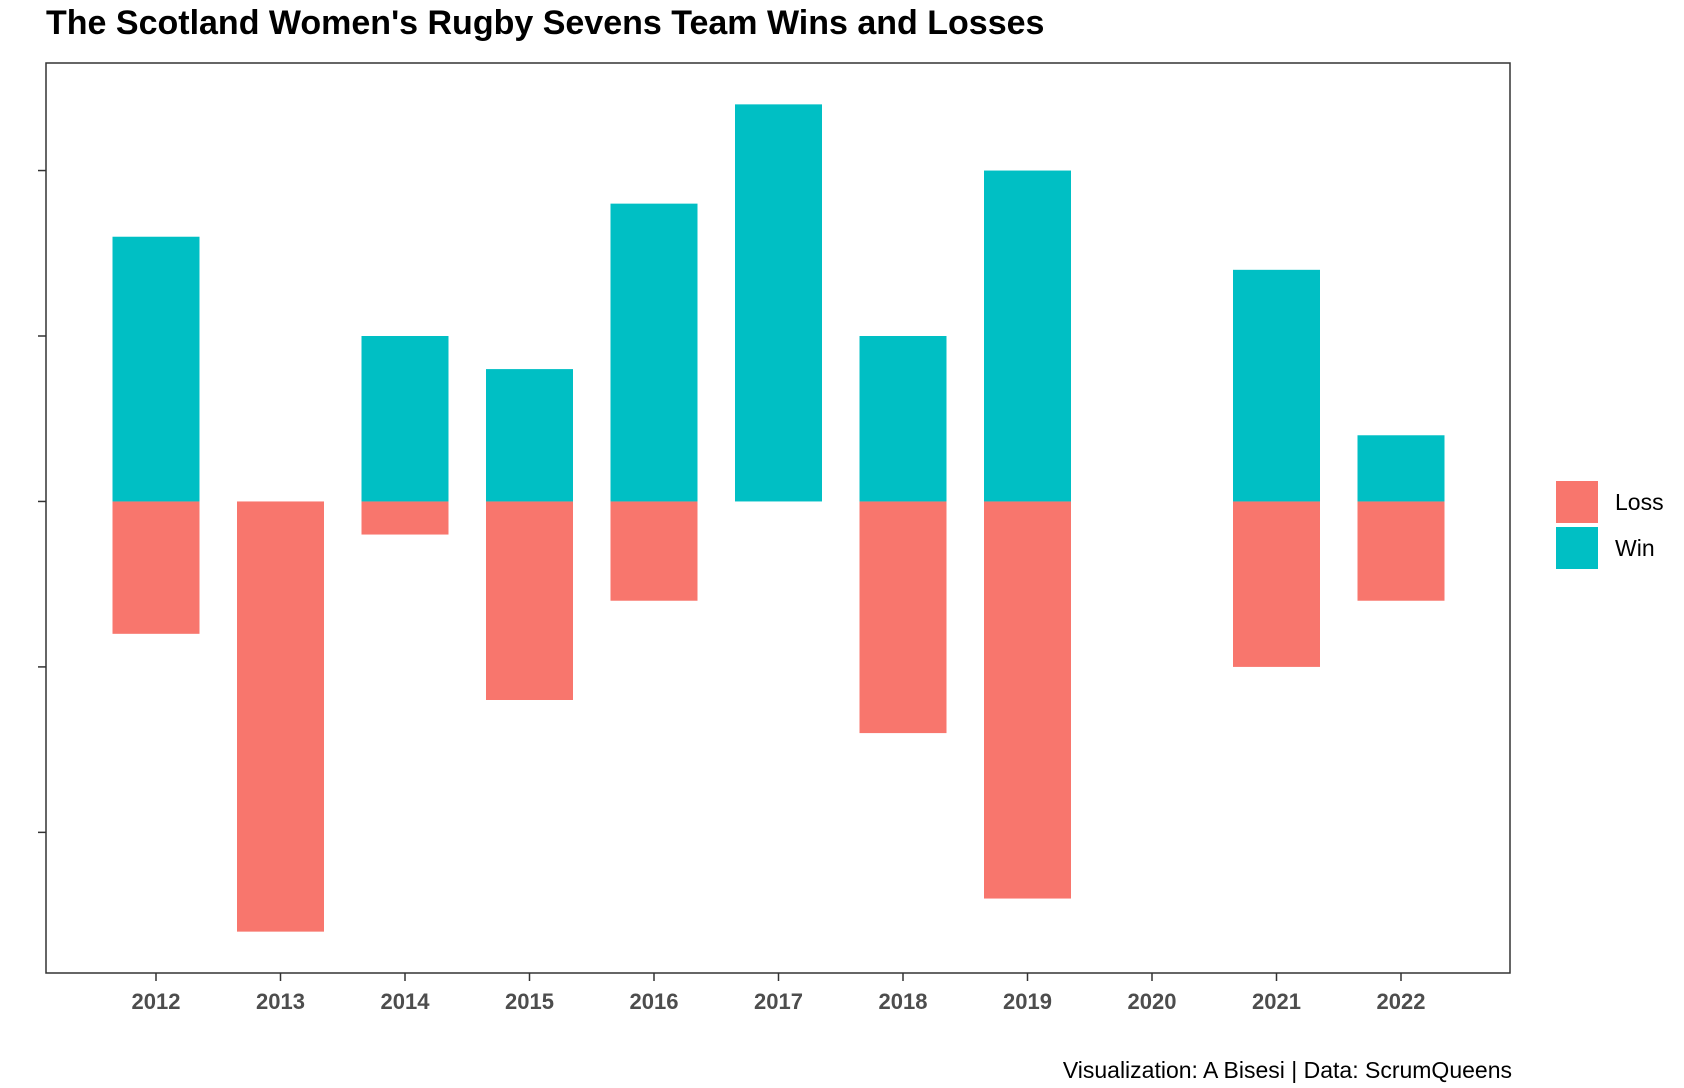 The width and height of the screenshot is (1684, 1088). I want to click on bar-loss-2018, so click(903, 617).